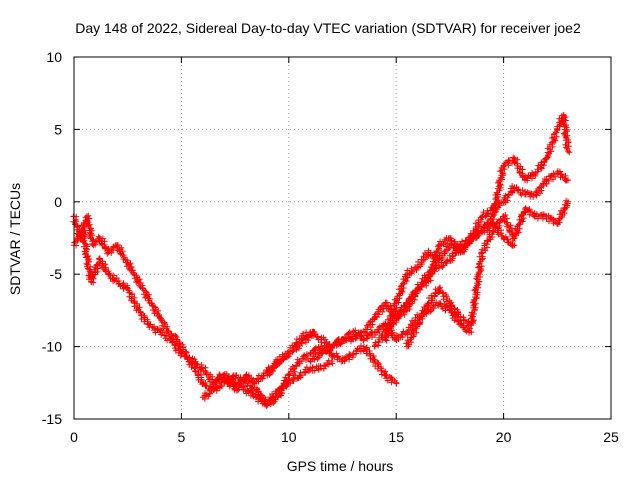 This screenshot has width=640, height=480. What do you see at coordinates (52, 347) in the screenshot?
I see `y-tick-label: -10` at bounding box center [52, 347].